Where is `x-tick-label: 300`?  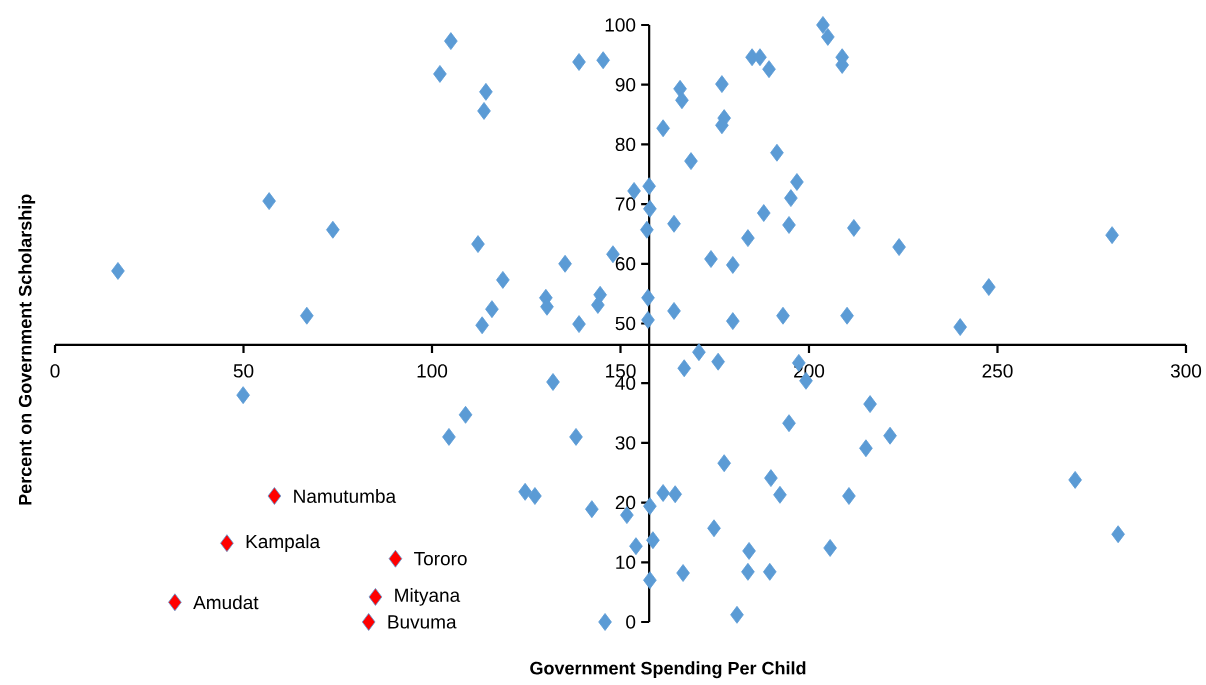 x-tick-label: 300 is located at coordinates (1186, 371).